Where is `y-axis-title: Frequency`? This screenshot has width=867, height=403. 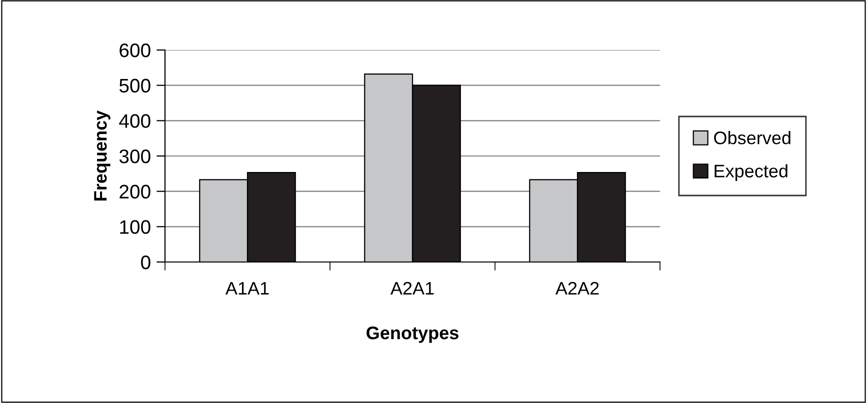
y-axis-title: Frequency is located at coordinates (102, 155).